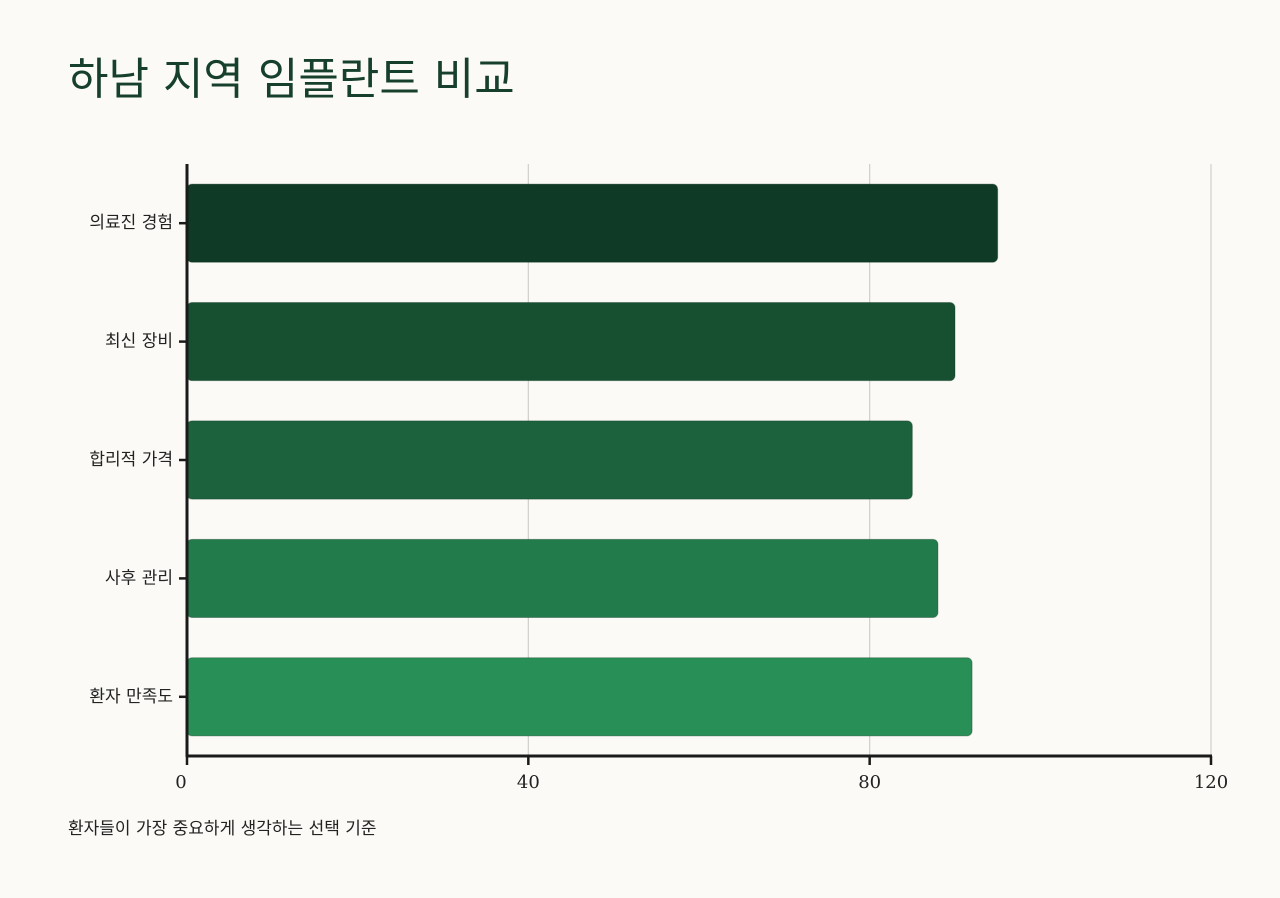 The image size is (1280, 898). I want to click on chart-title: 하남 지역 임플란트 비교, so click(291, 79).